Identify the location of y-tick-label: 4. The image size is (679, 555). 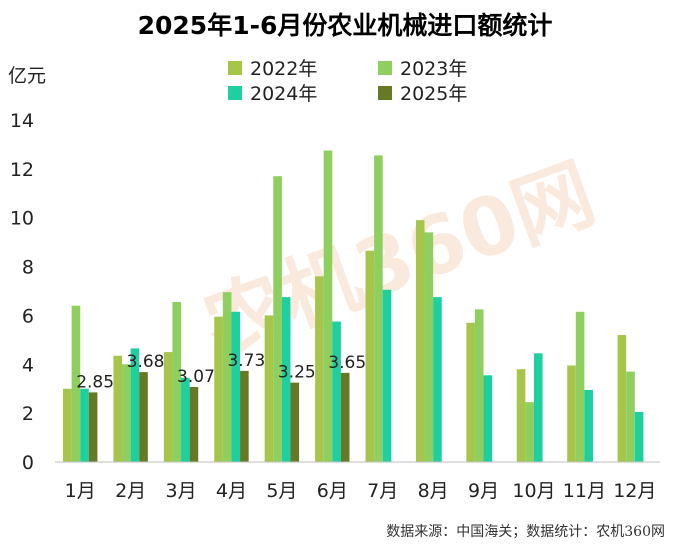
(28, 365).